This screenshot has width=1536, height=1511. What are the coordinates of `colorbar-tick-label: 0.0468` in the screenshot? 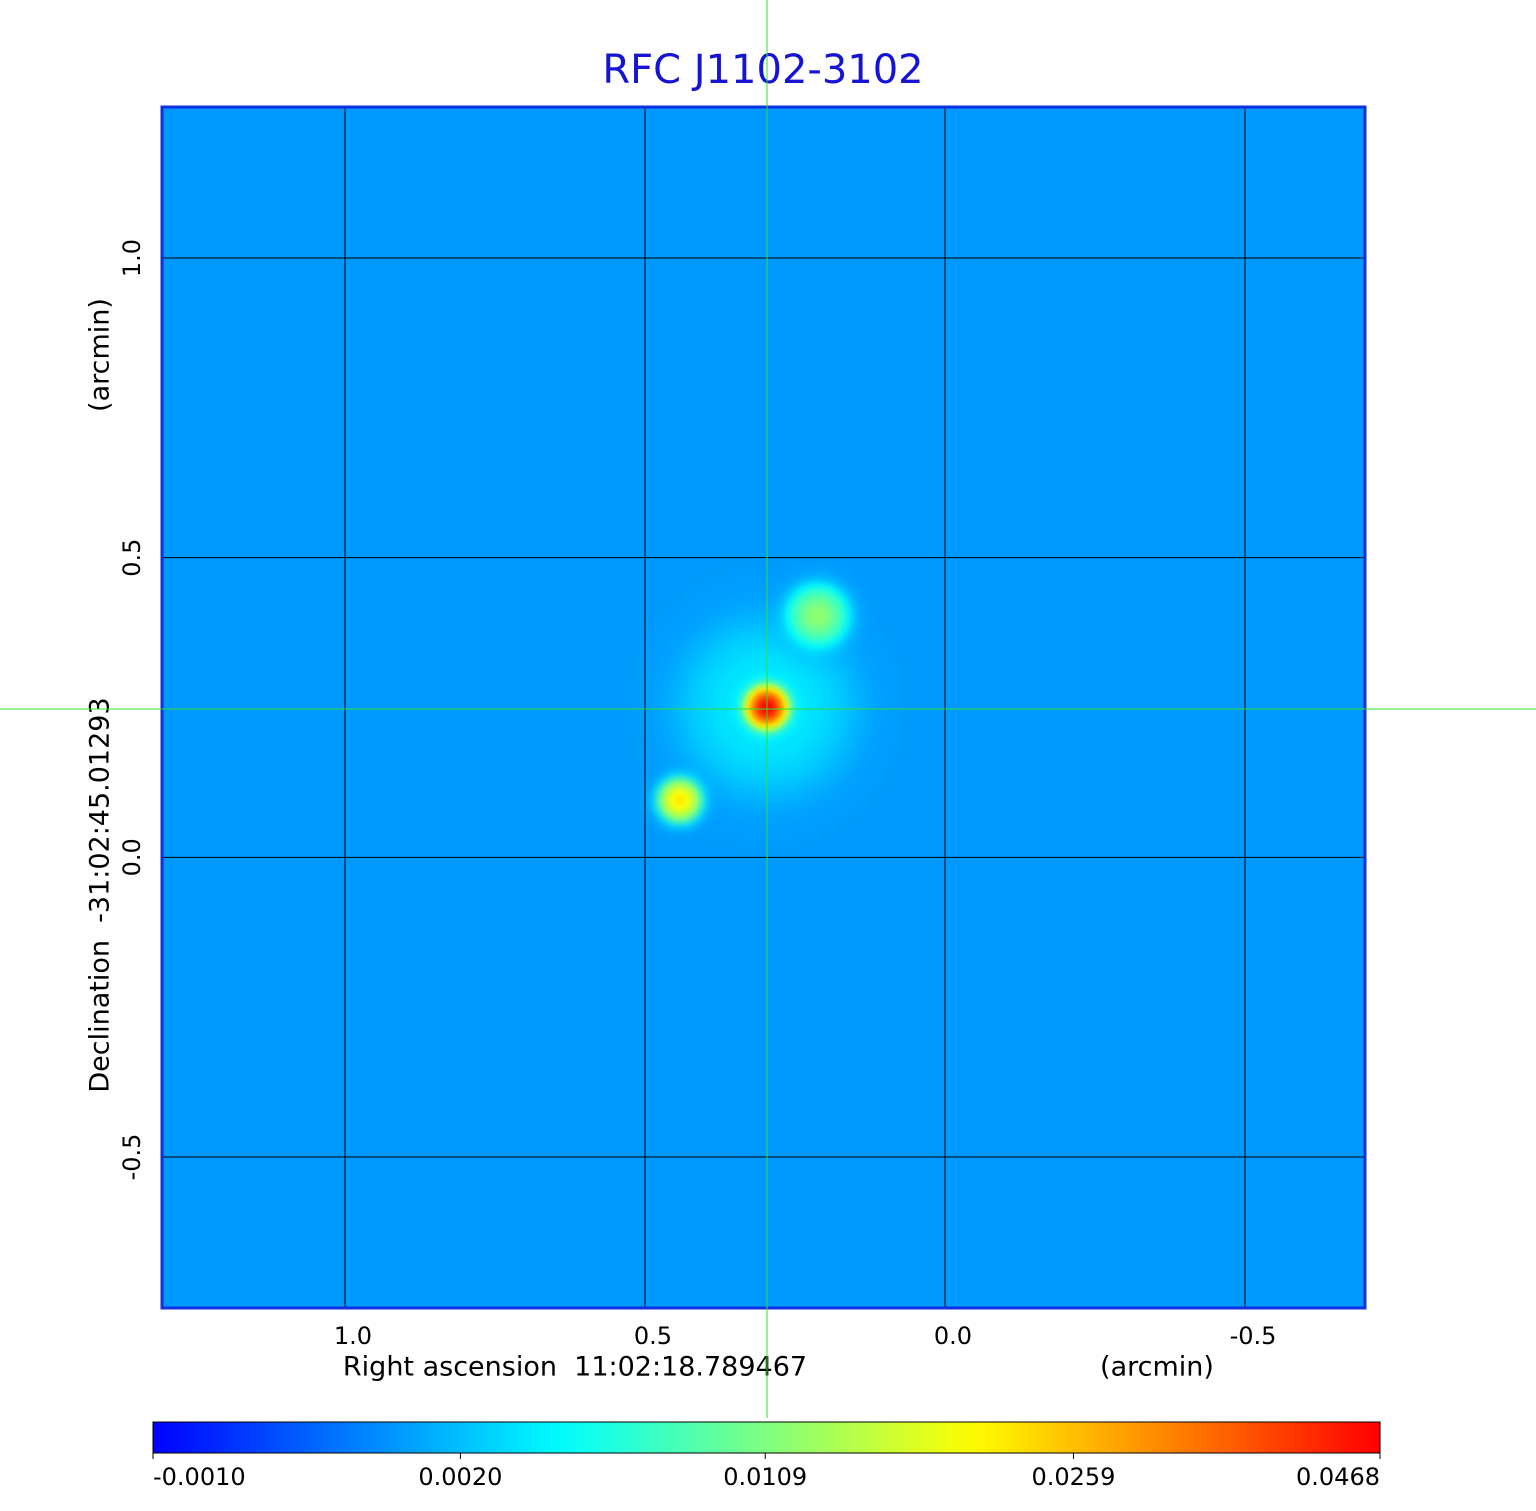 It's located at (1338, 1477).